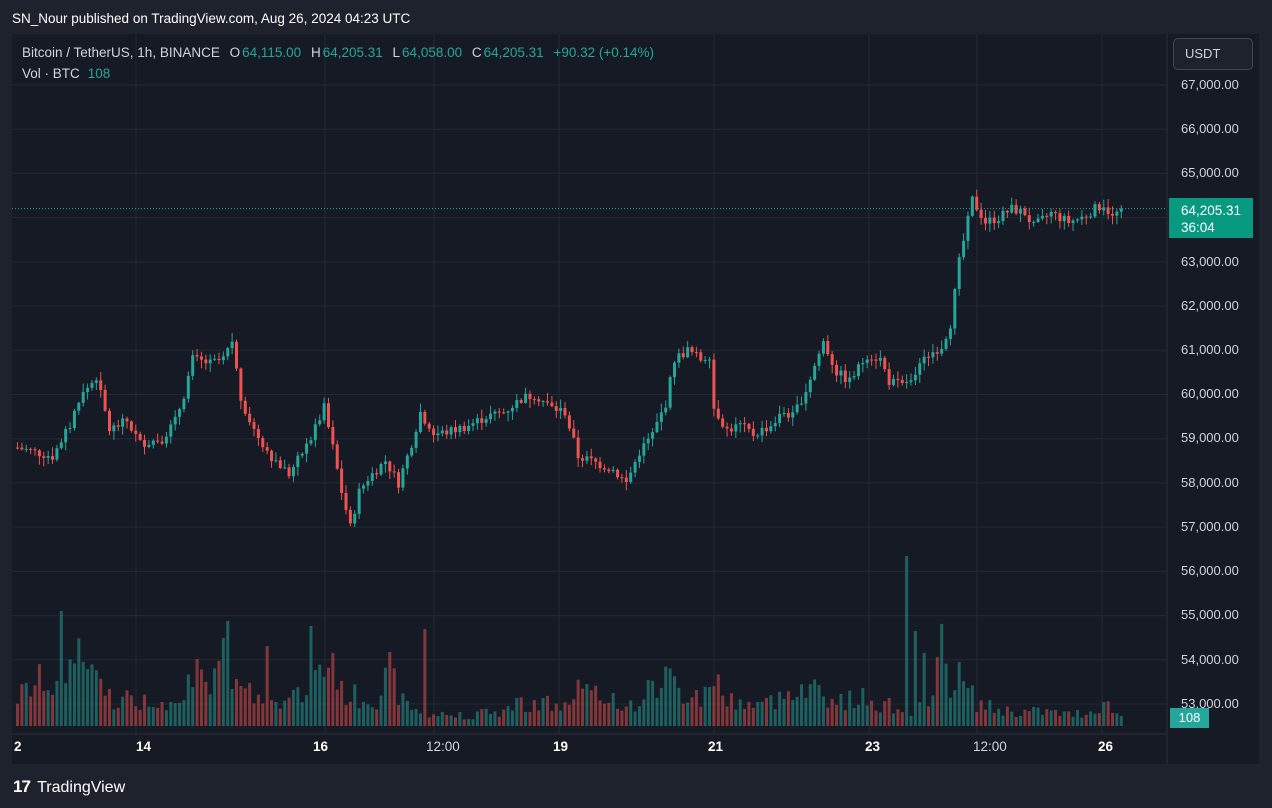  I want to click on tradingview-brand: 17 TradingView, so click(69, 787).